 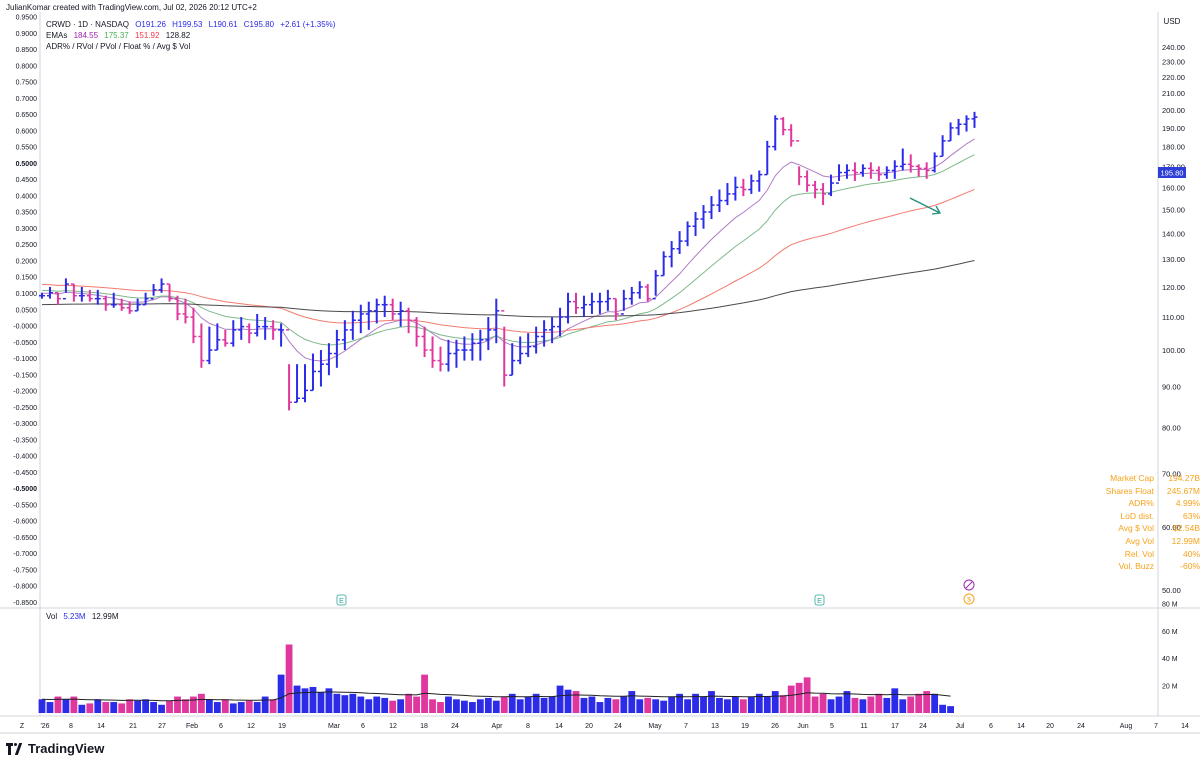 What do you see at coordinates (599, 662) in the screenshot?
I see `volume-pane` at bounding box center [599, 662].